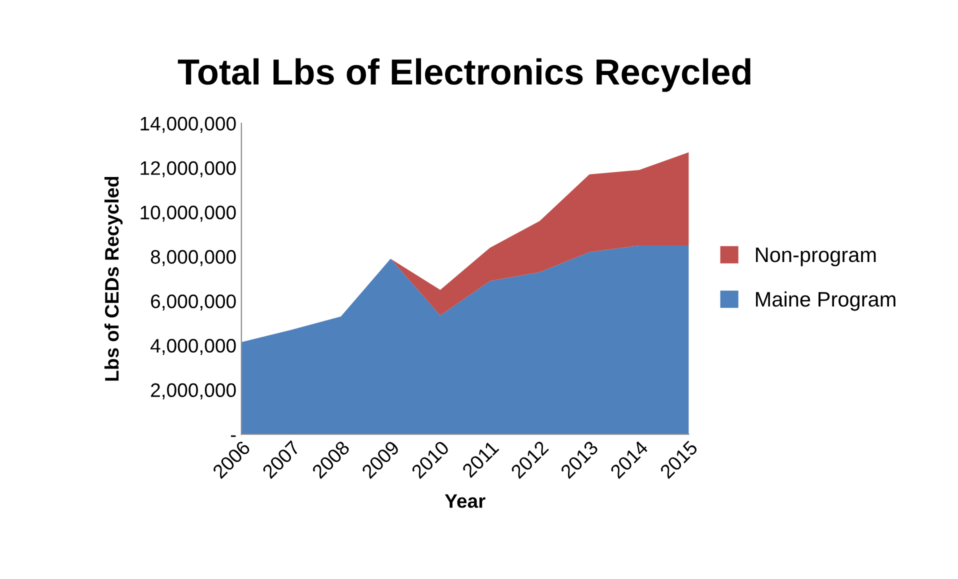 This screenshot has width=958, height=579. I want to click on y-tick-label: 2,000,000, so click(193, 391).